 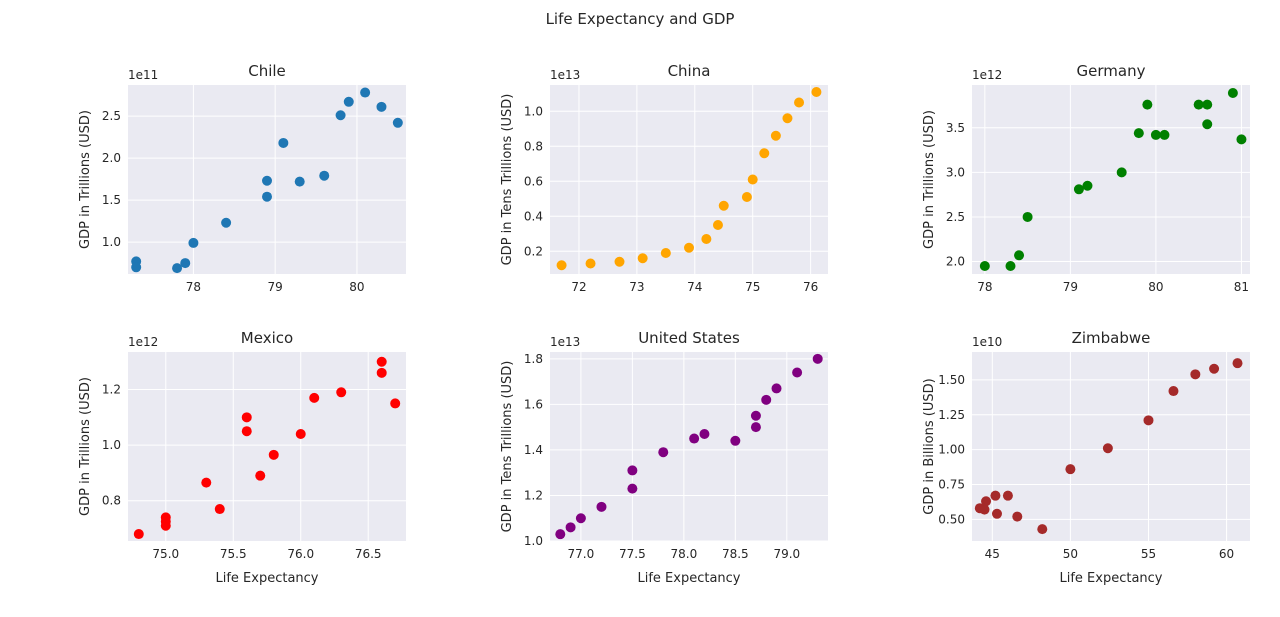 What do you see at coordinates (581, 554) in the screenshot?
I see `x-tick-label: 77.0` at bounding box center [581, 554].